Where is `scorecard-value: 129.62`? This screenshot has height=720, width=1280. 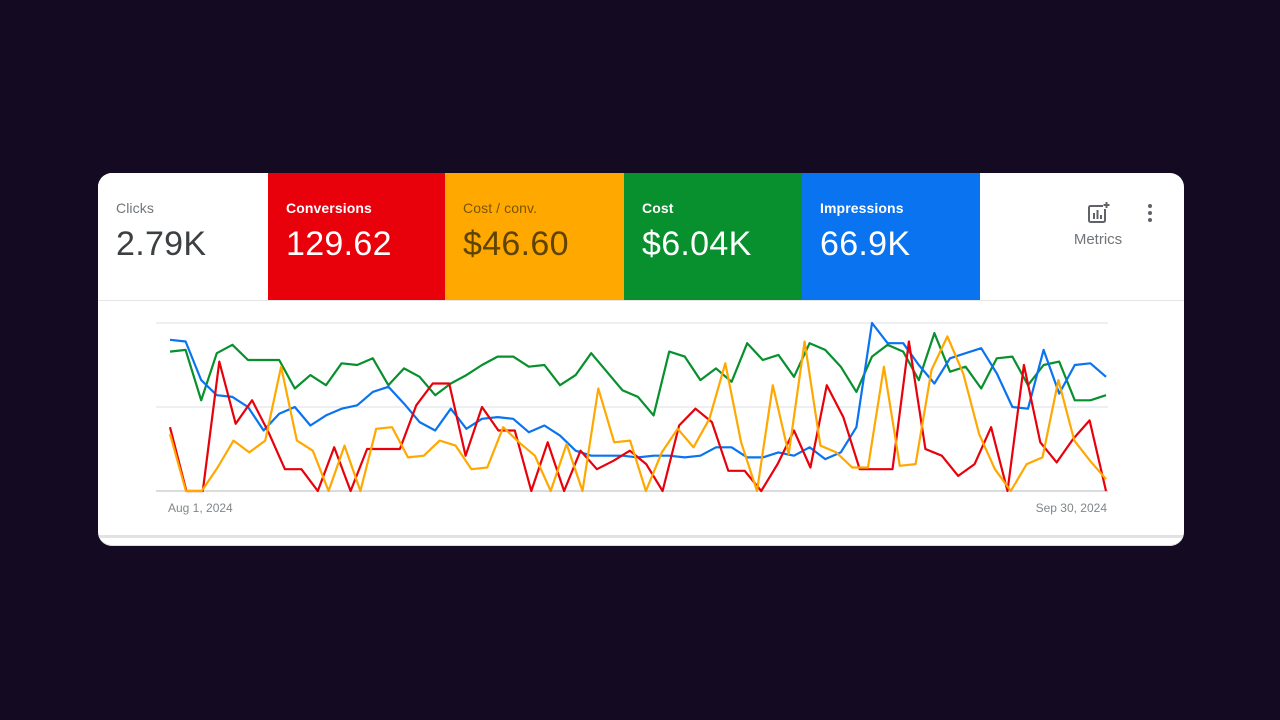
scorecard-value: 129.62 is located at coordinates (339, 244).